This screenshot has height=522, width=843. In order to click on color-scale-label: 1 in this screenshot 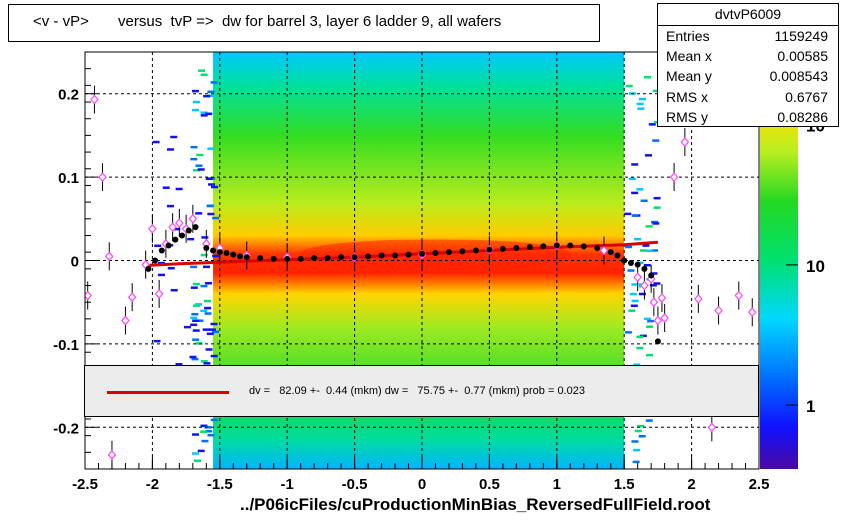, I will do `click(810, 406)`.